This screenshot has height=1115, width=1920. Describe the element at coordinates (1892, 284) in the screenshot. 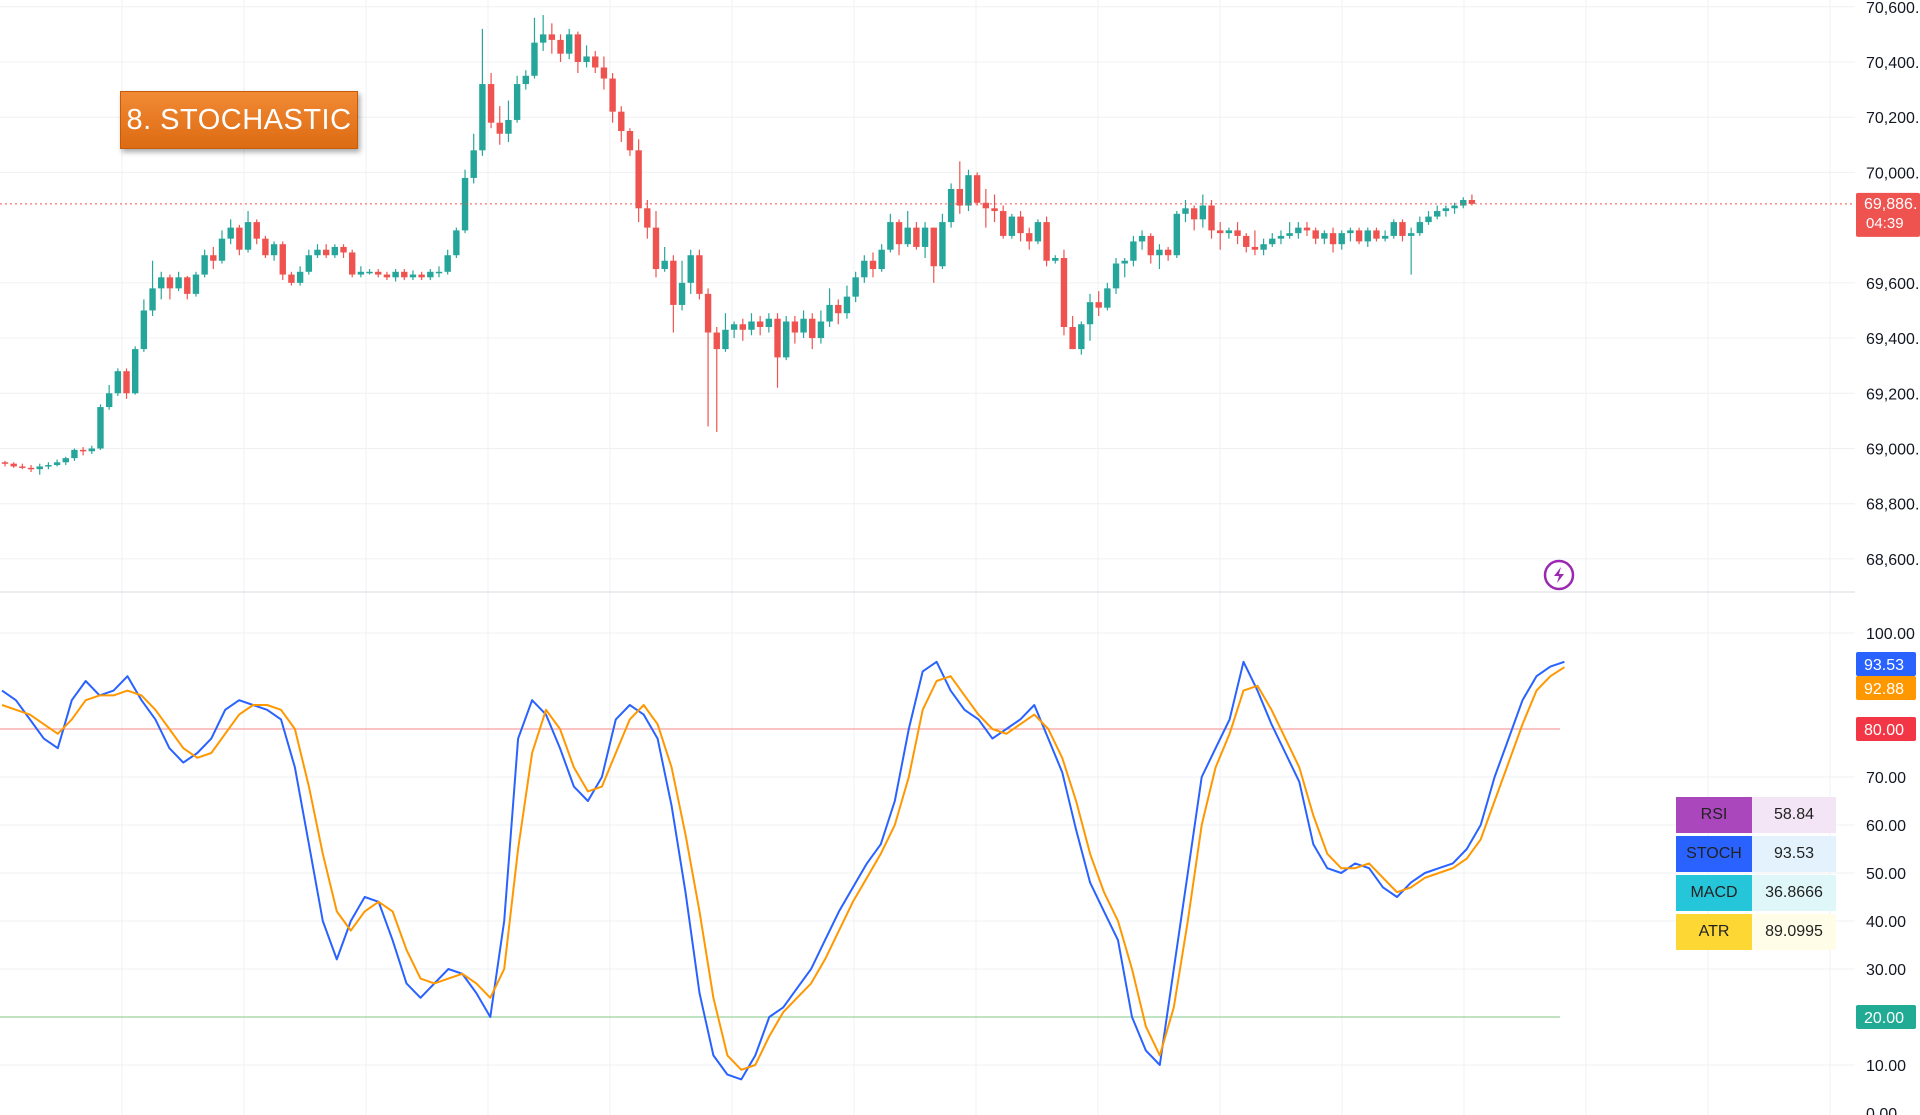

I see `price-axis-label: 69,600.` at that location.